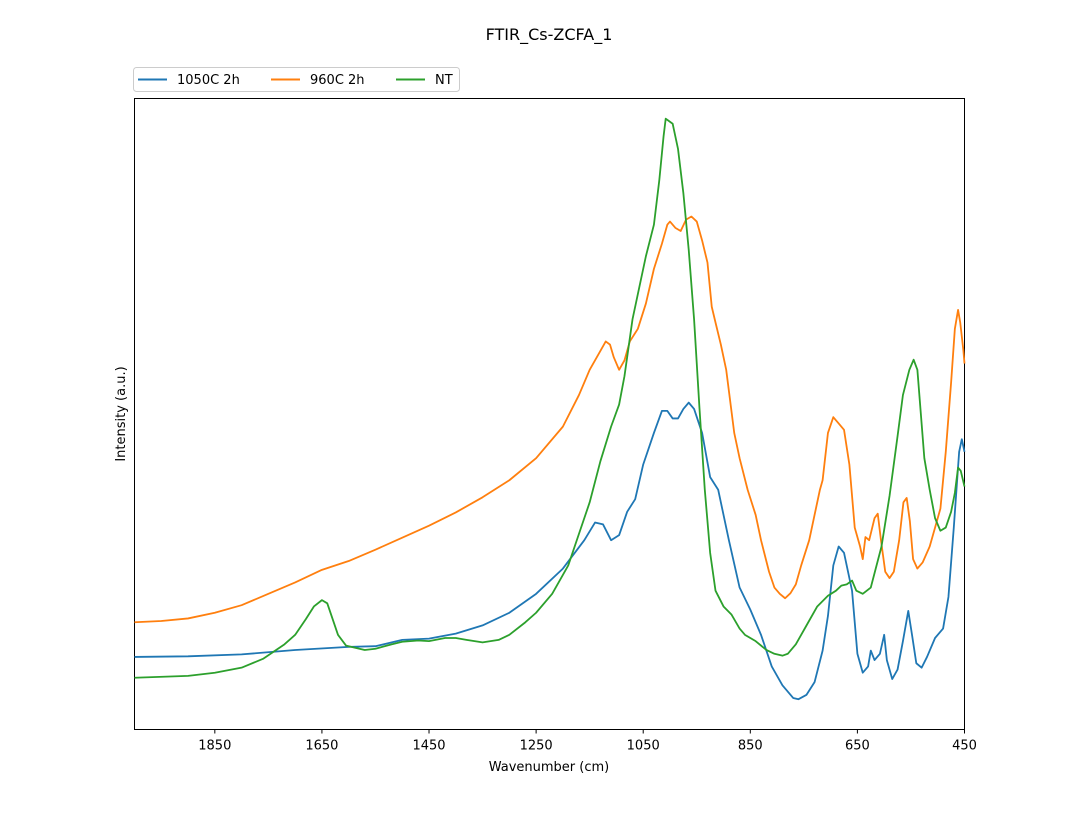  What do you see at coordinates (208, 80) in the screenshot?
I see `legend-label: 1050C 2h` at bounding box center [208, 80].